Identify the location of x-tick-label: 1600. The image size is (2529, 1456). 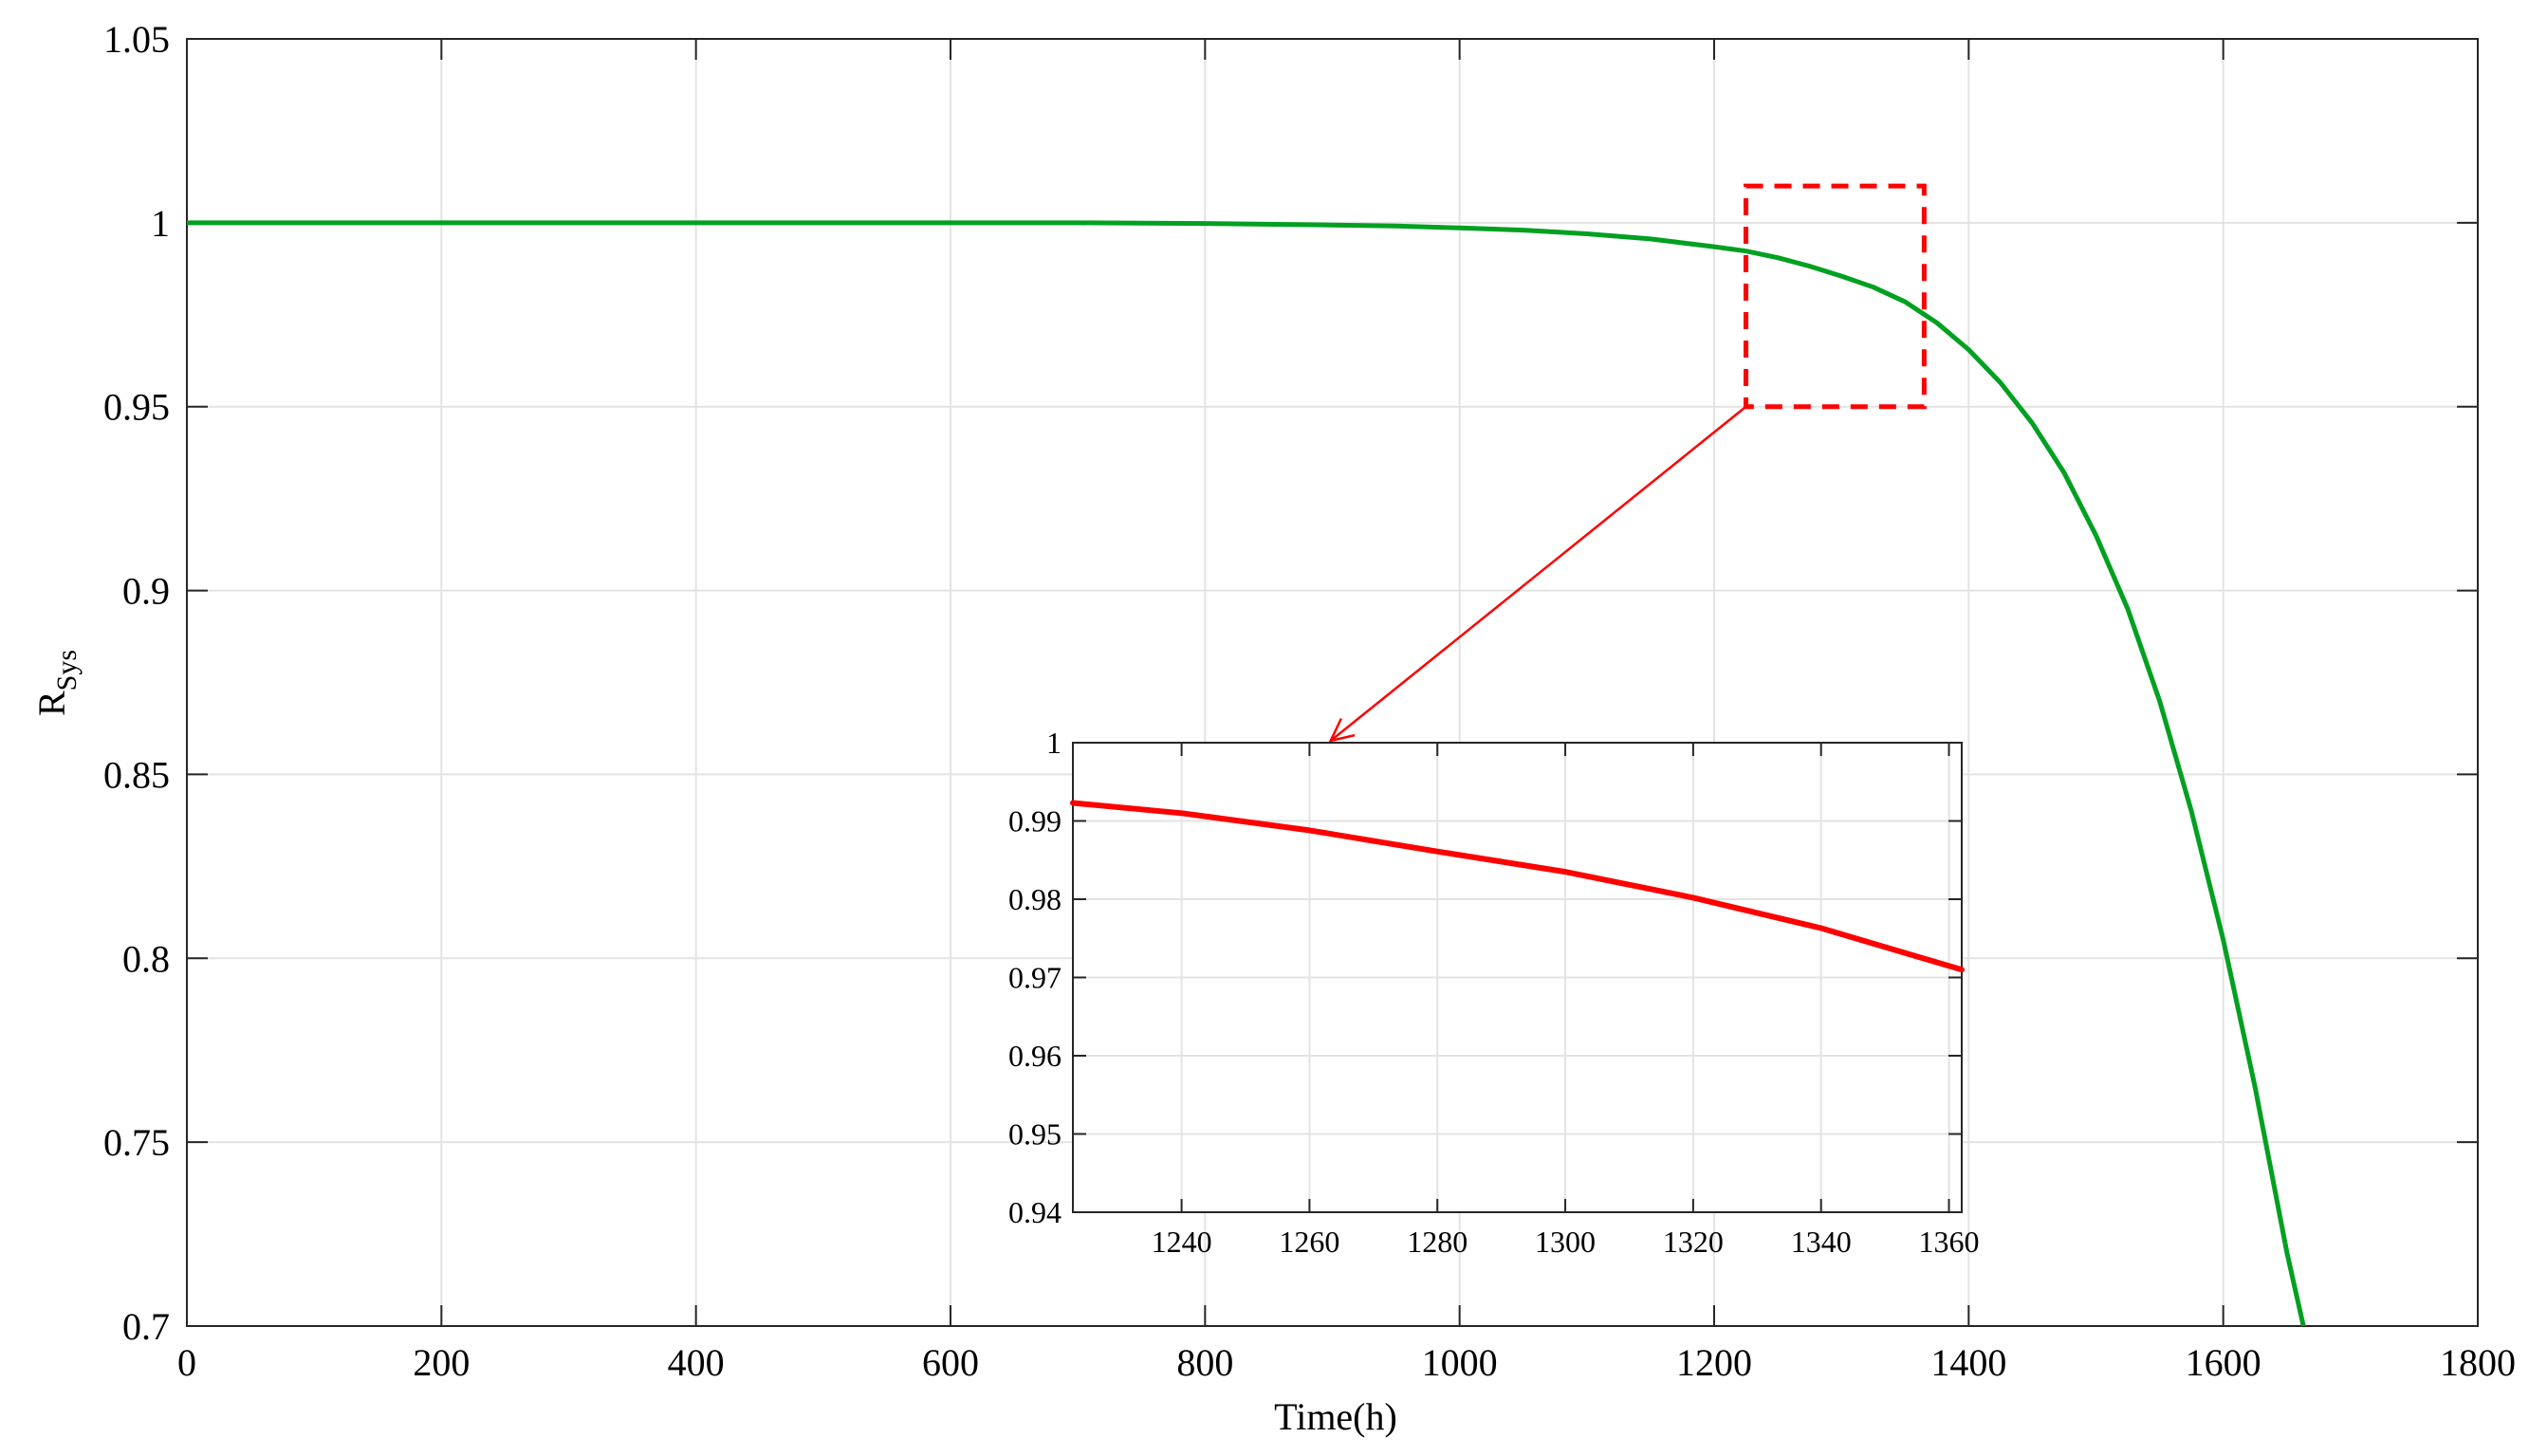
(2223, 1362).